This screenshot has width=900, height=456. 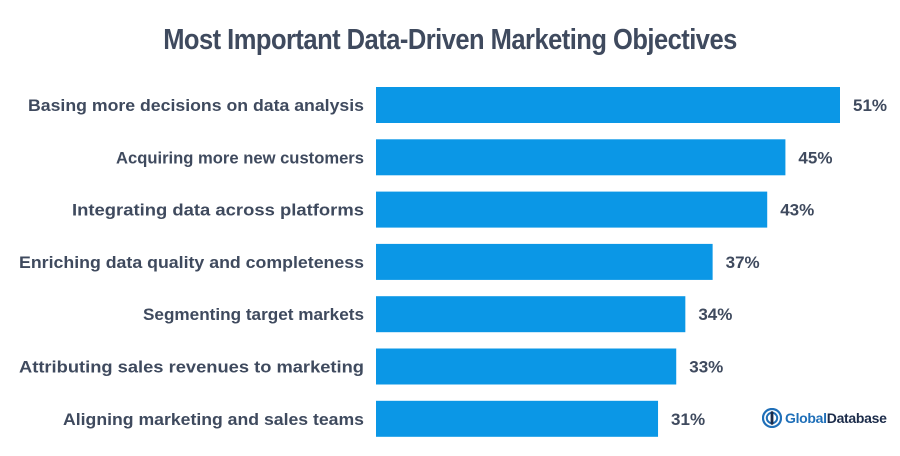 I want to click on value-label: 43%, so click(x=797, y=210).